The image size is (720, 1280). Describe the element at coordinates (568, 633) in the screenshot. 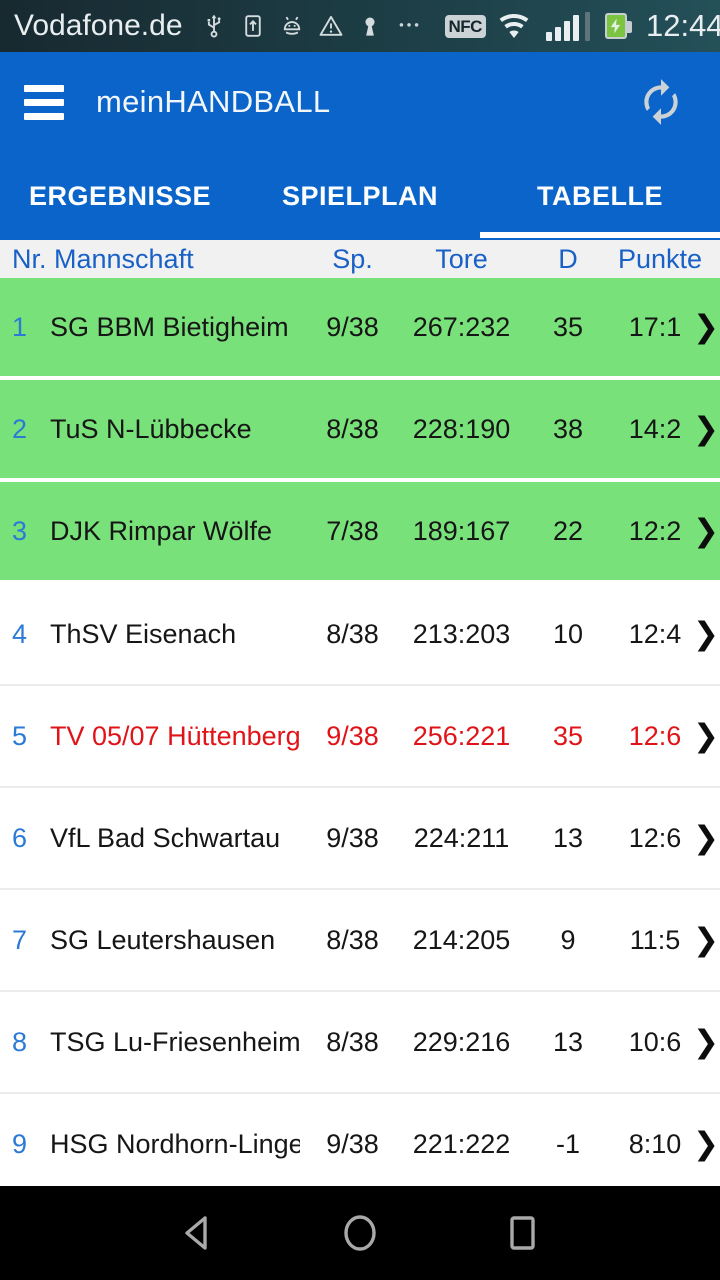

I see `diff-cell: 10` at that location.